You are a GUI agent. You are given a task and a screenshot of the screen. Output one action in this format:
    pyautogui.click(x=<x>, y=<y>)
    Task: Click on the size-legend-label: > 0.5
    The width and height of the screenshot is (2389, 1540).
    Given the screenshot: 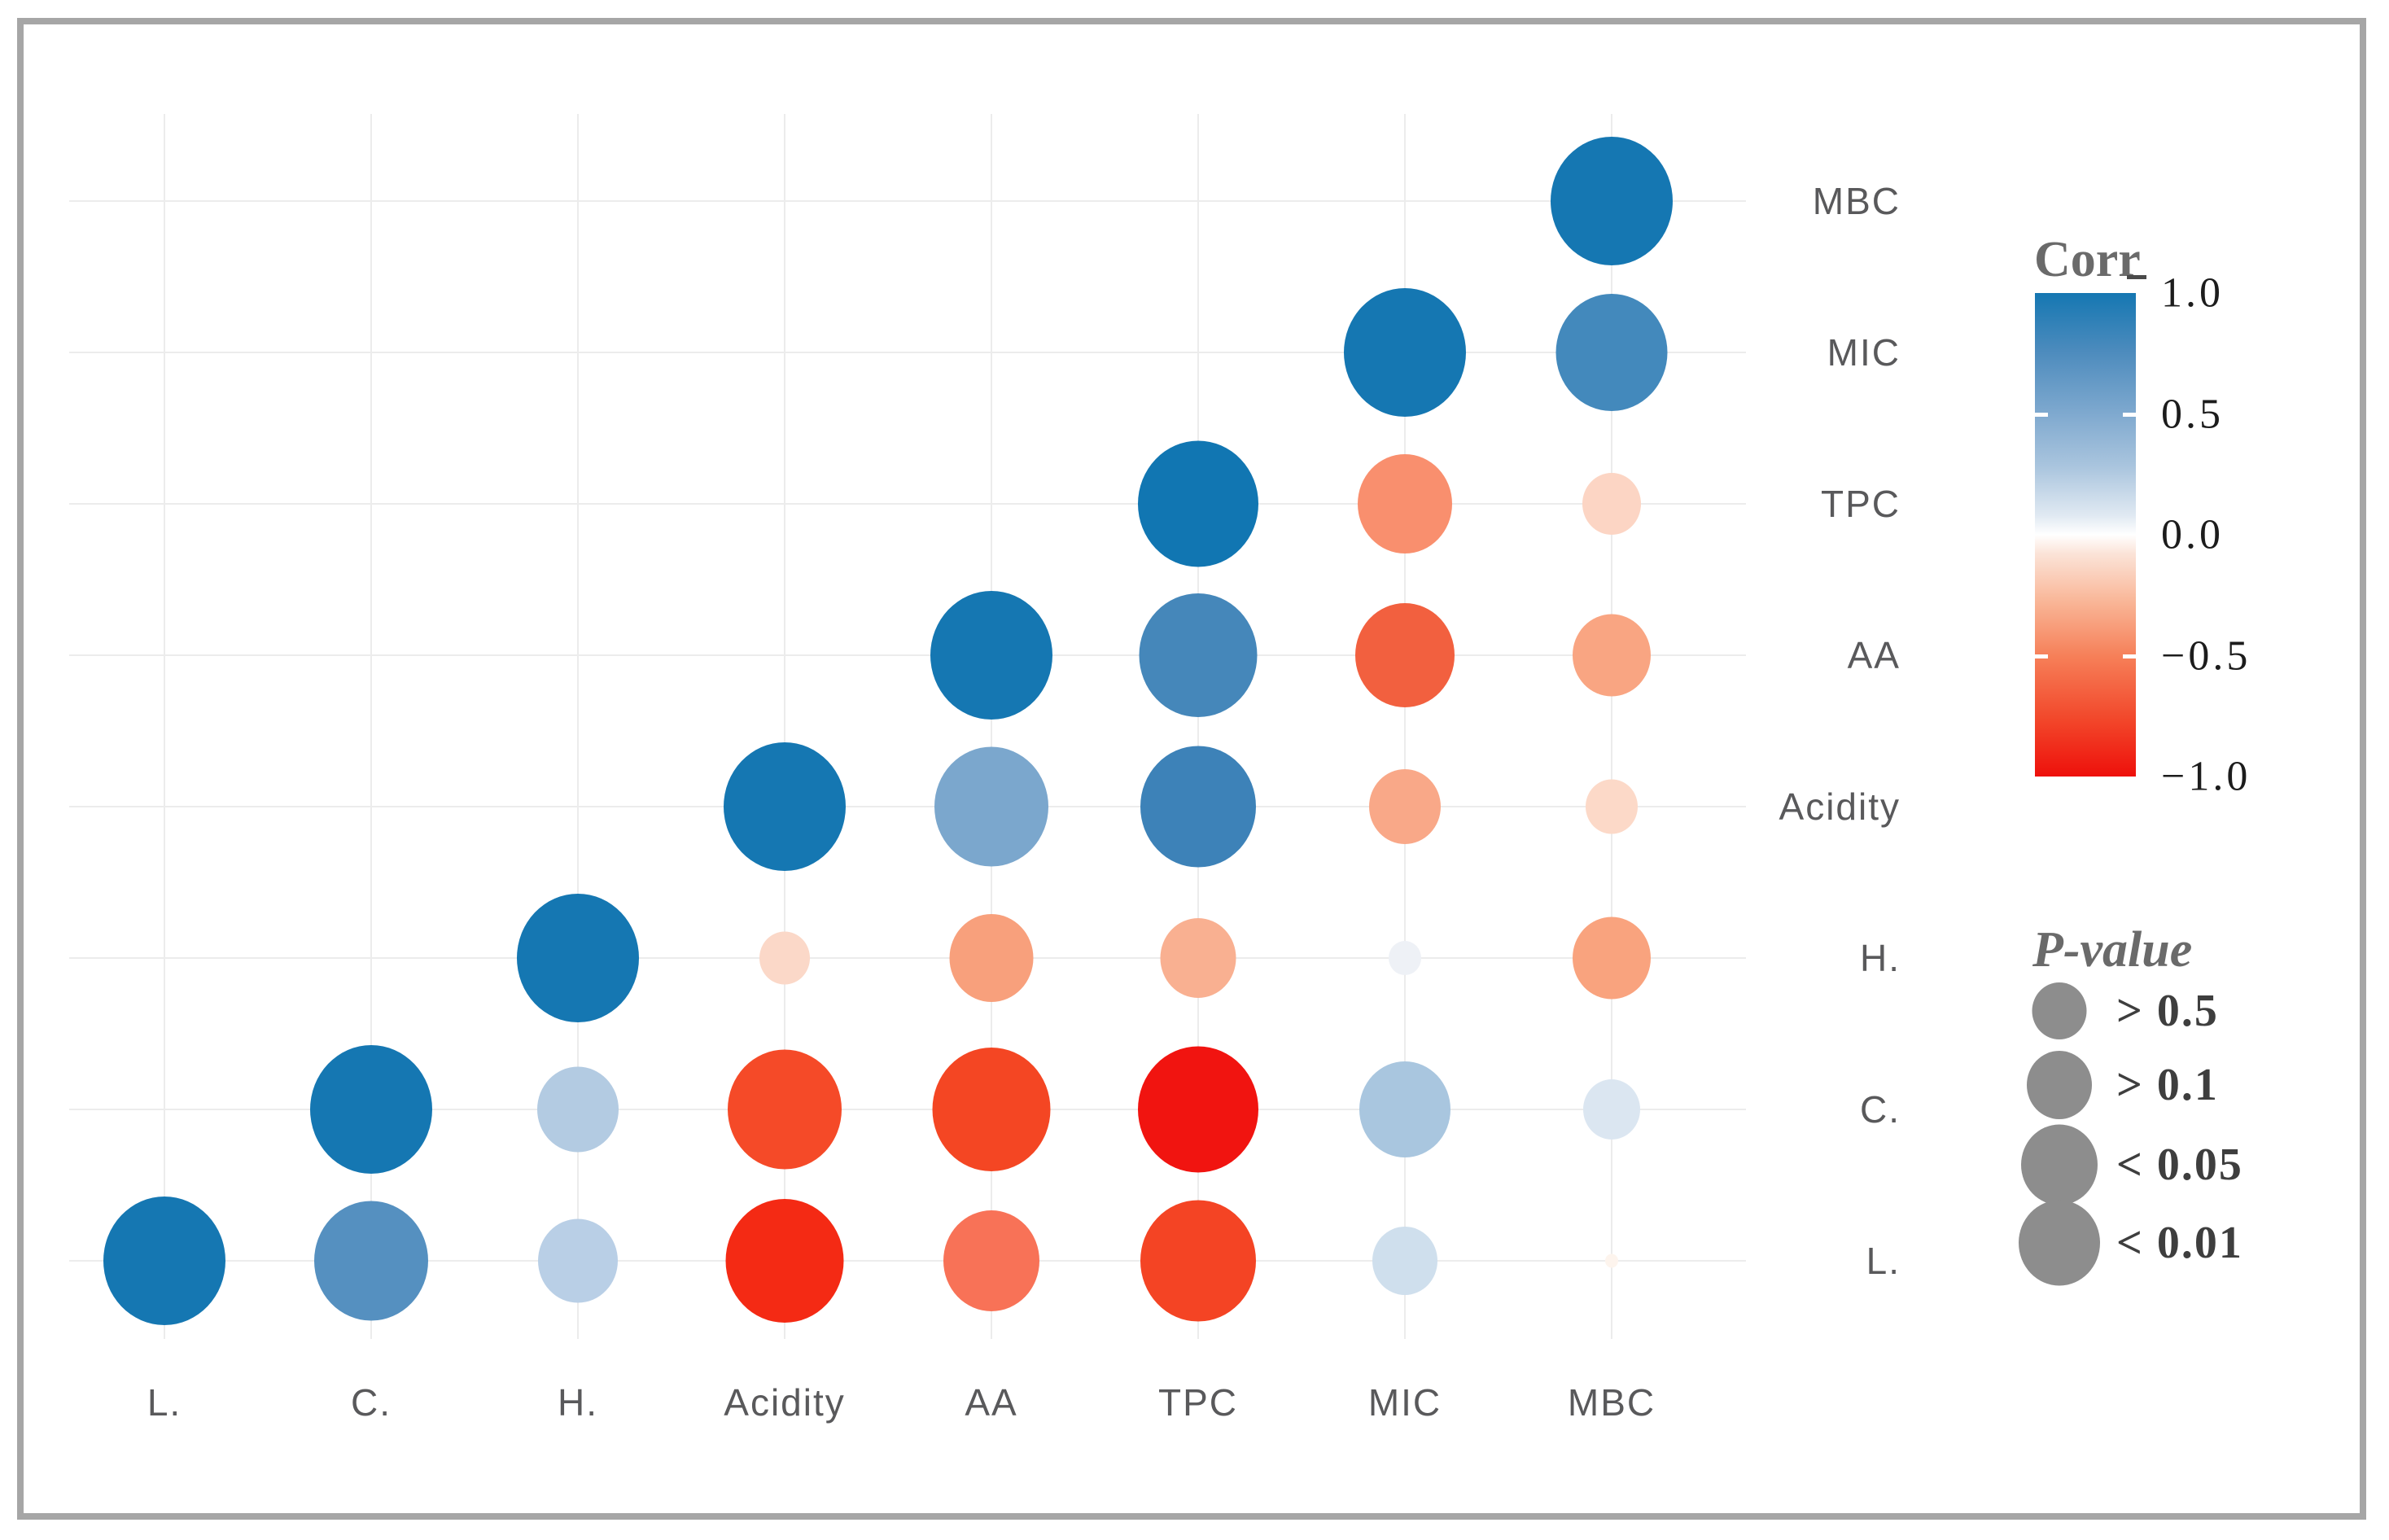 What is the action you would take?
    pyautogui.click(x=2167, y=1011)
    